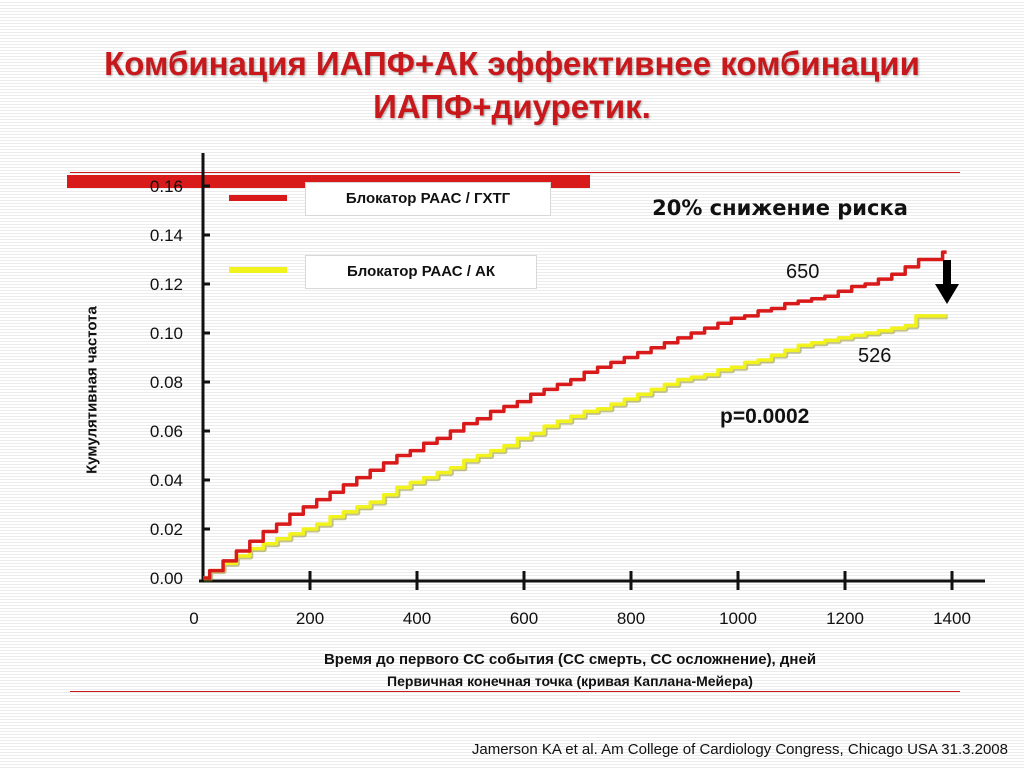 This screenshot has width=1024, height=768. Describe the element at coordinates (166, 480) in the screenshot. I see `y-tick-label: 0.04` at that location.